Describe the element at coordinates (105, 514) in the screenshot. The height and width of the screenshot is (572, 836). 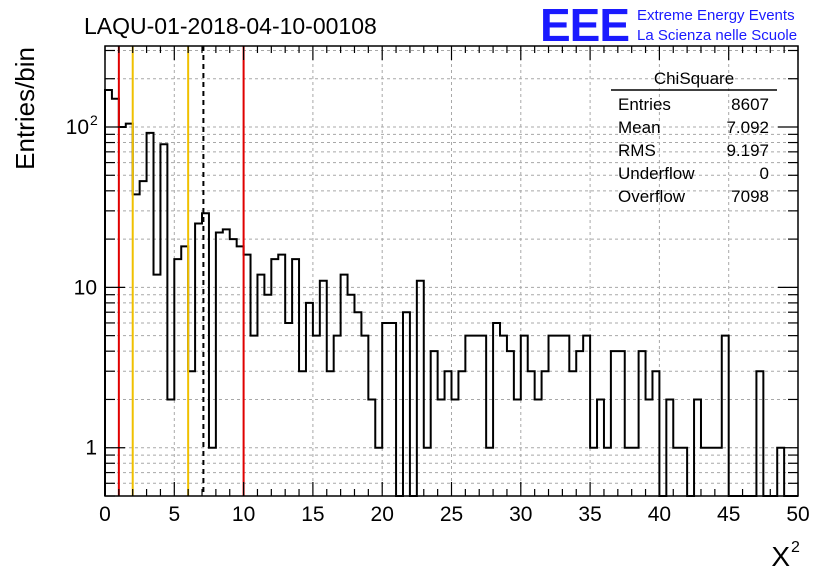
I see `x-tick-label: 0` at that location.